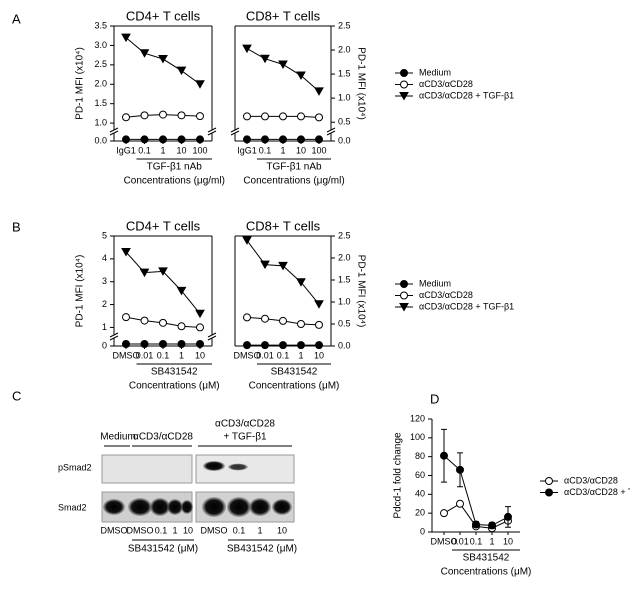  What do you see at coordinates (417, 418) in the screenshot?
I see `y-tick-label: 120` at bounding box center [417, 418].